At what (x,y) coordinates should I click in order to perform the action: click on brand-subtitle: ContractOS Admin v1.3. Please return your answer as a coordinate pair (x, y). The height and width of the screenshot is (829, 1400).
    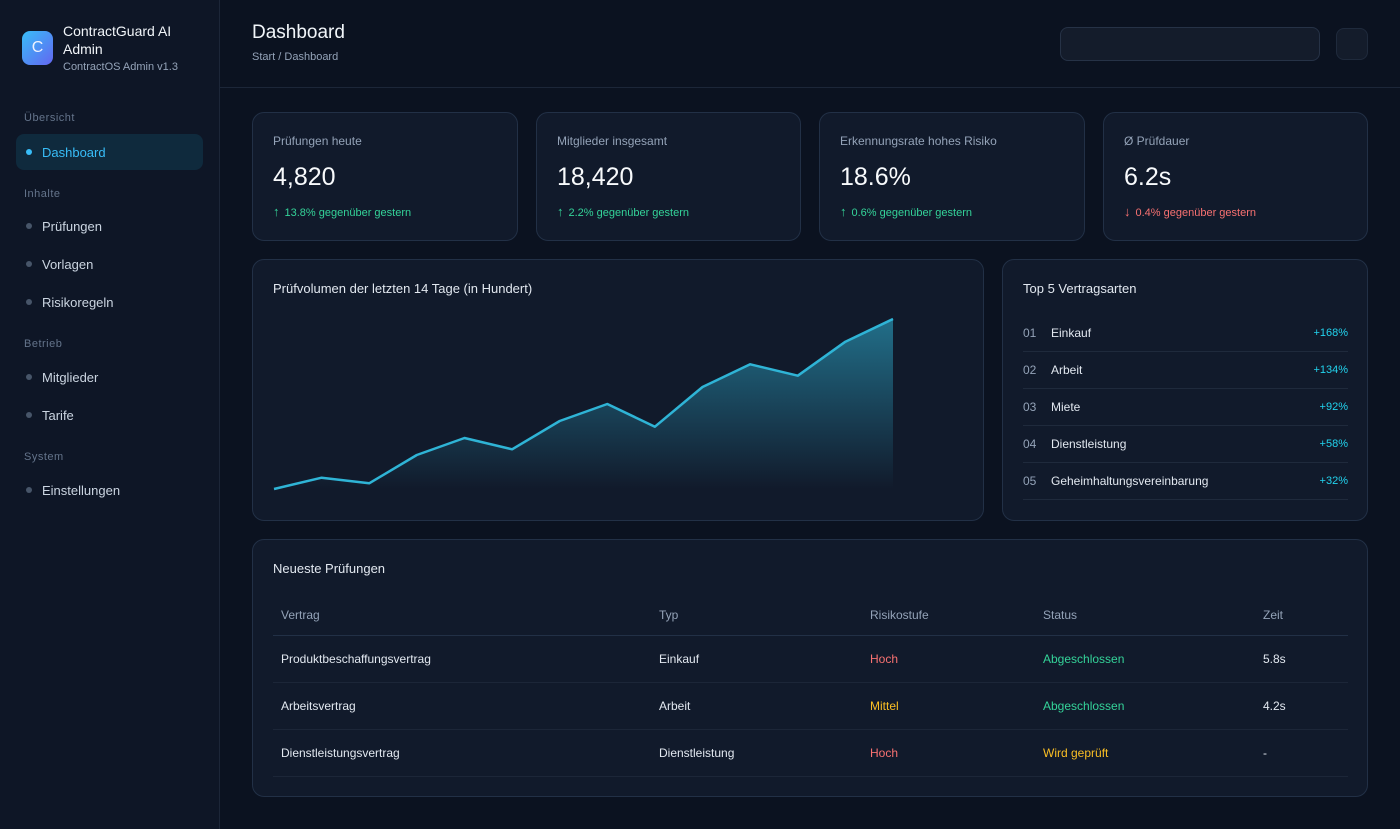
    Looking at the image, I should click on (120, 67).